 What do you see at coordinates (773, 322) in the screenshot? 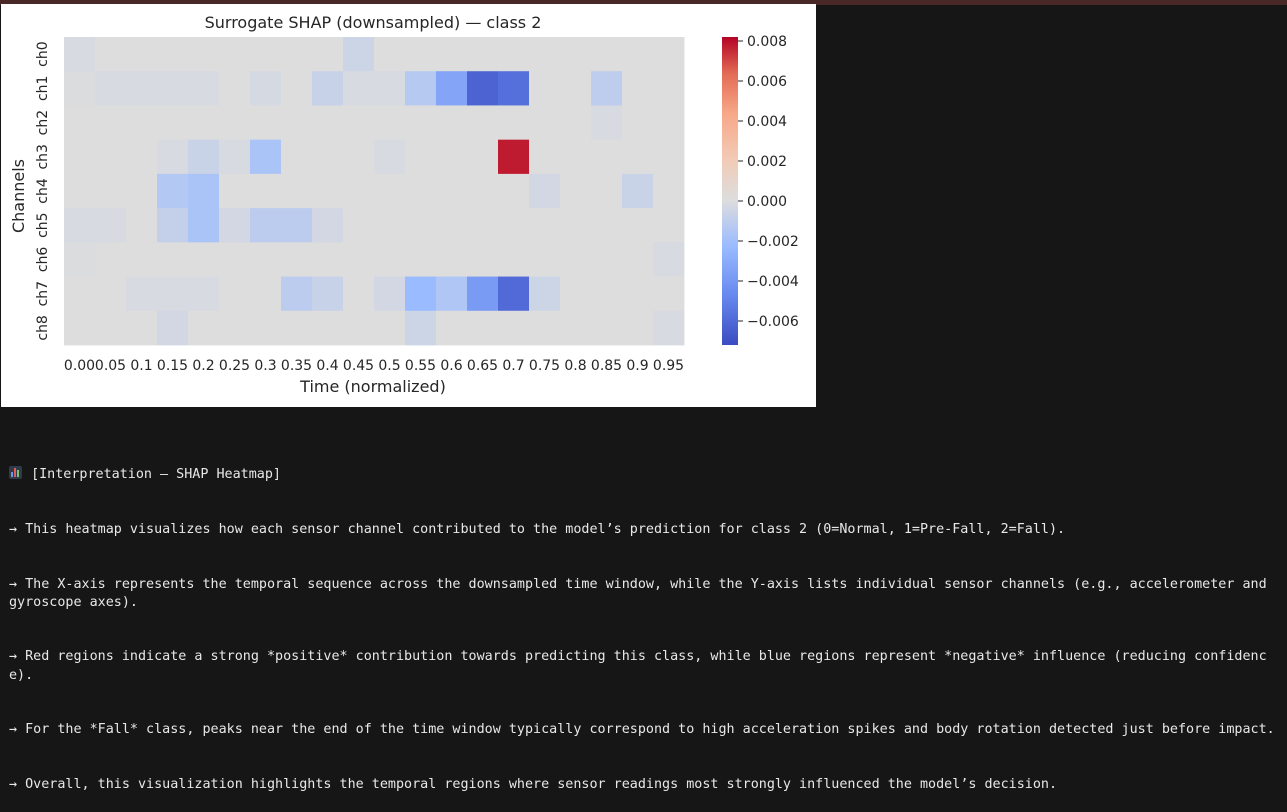
I see `colorbar-tick-label: −0.006` at bounding box center [773, 322].